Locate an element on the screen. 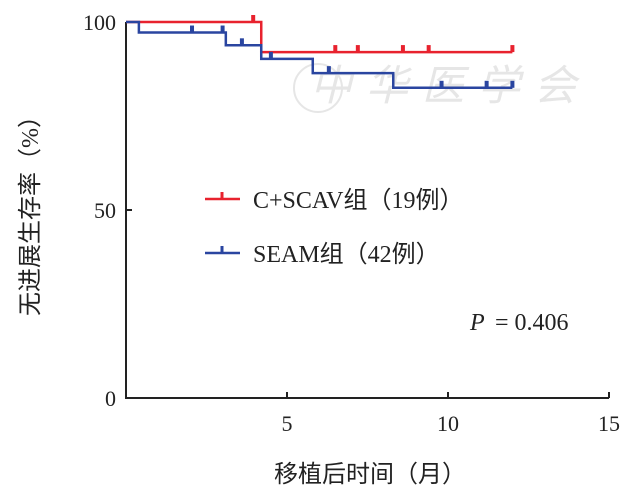 The height and width of the screenshot is (501, 631). legend-label-cscav: C+SCAV组（19例） is located at coordinates (358, 200).